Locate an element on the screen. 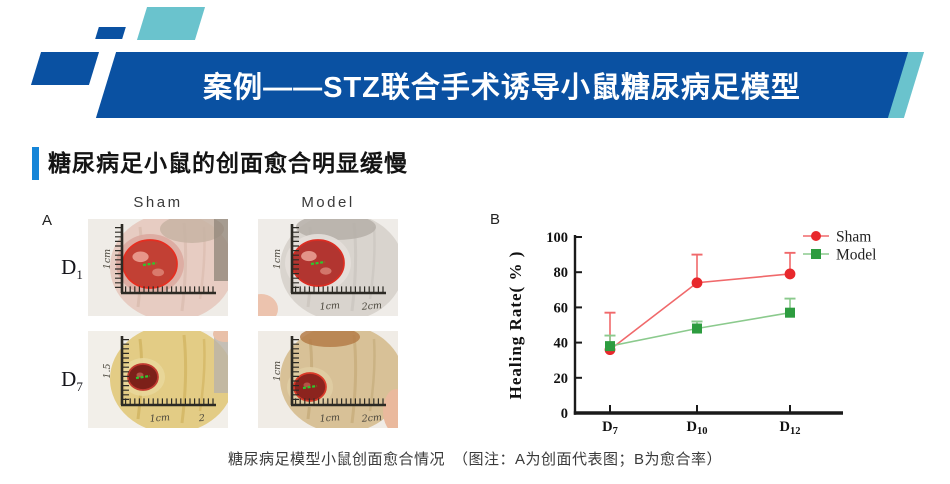 The image size is (950, 484). deco-parallelogram-left is located at coordinates (65, 68).